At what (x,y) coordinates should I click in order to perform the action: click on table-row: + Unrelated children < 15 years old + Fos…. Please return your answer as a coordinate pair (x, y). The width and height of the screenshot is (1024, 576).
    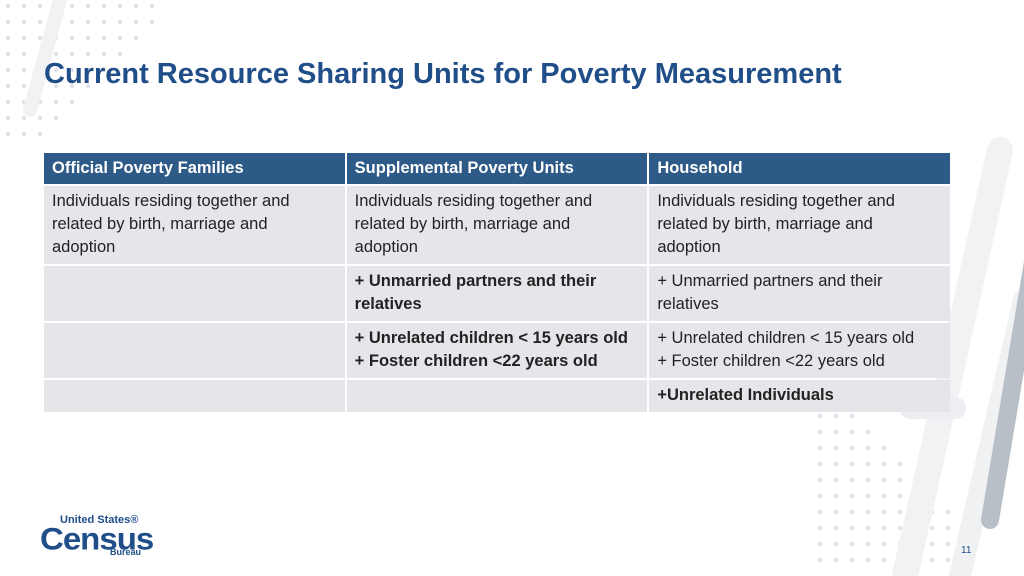
    Looking at the image, I should click on (497, 350).